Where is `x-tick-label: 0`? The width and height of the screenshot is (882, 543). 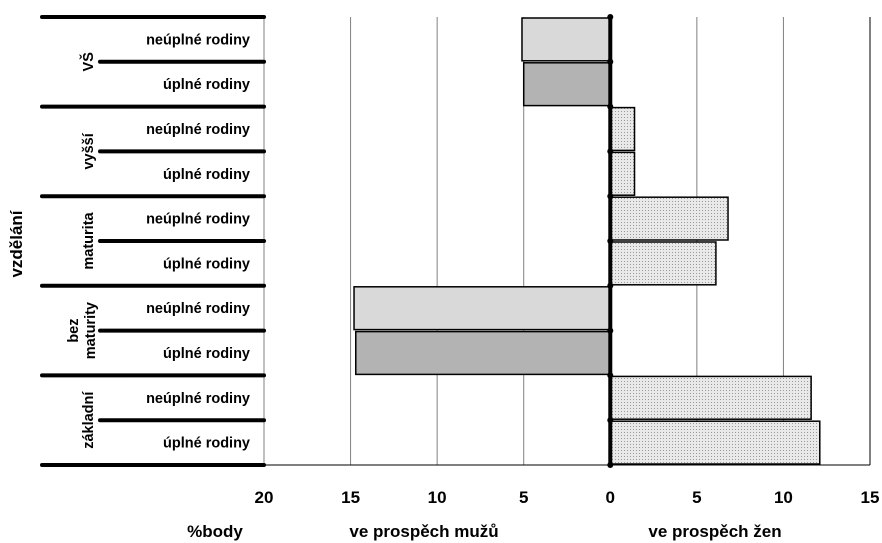 x-tick-label: 0 is located at coordinates (610, 497).